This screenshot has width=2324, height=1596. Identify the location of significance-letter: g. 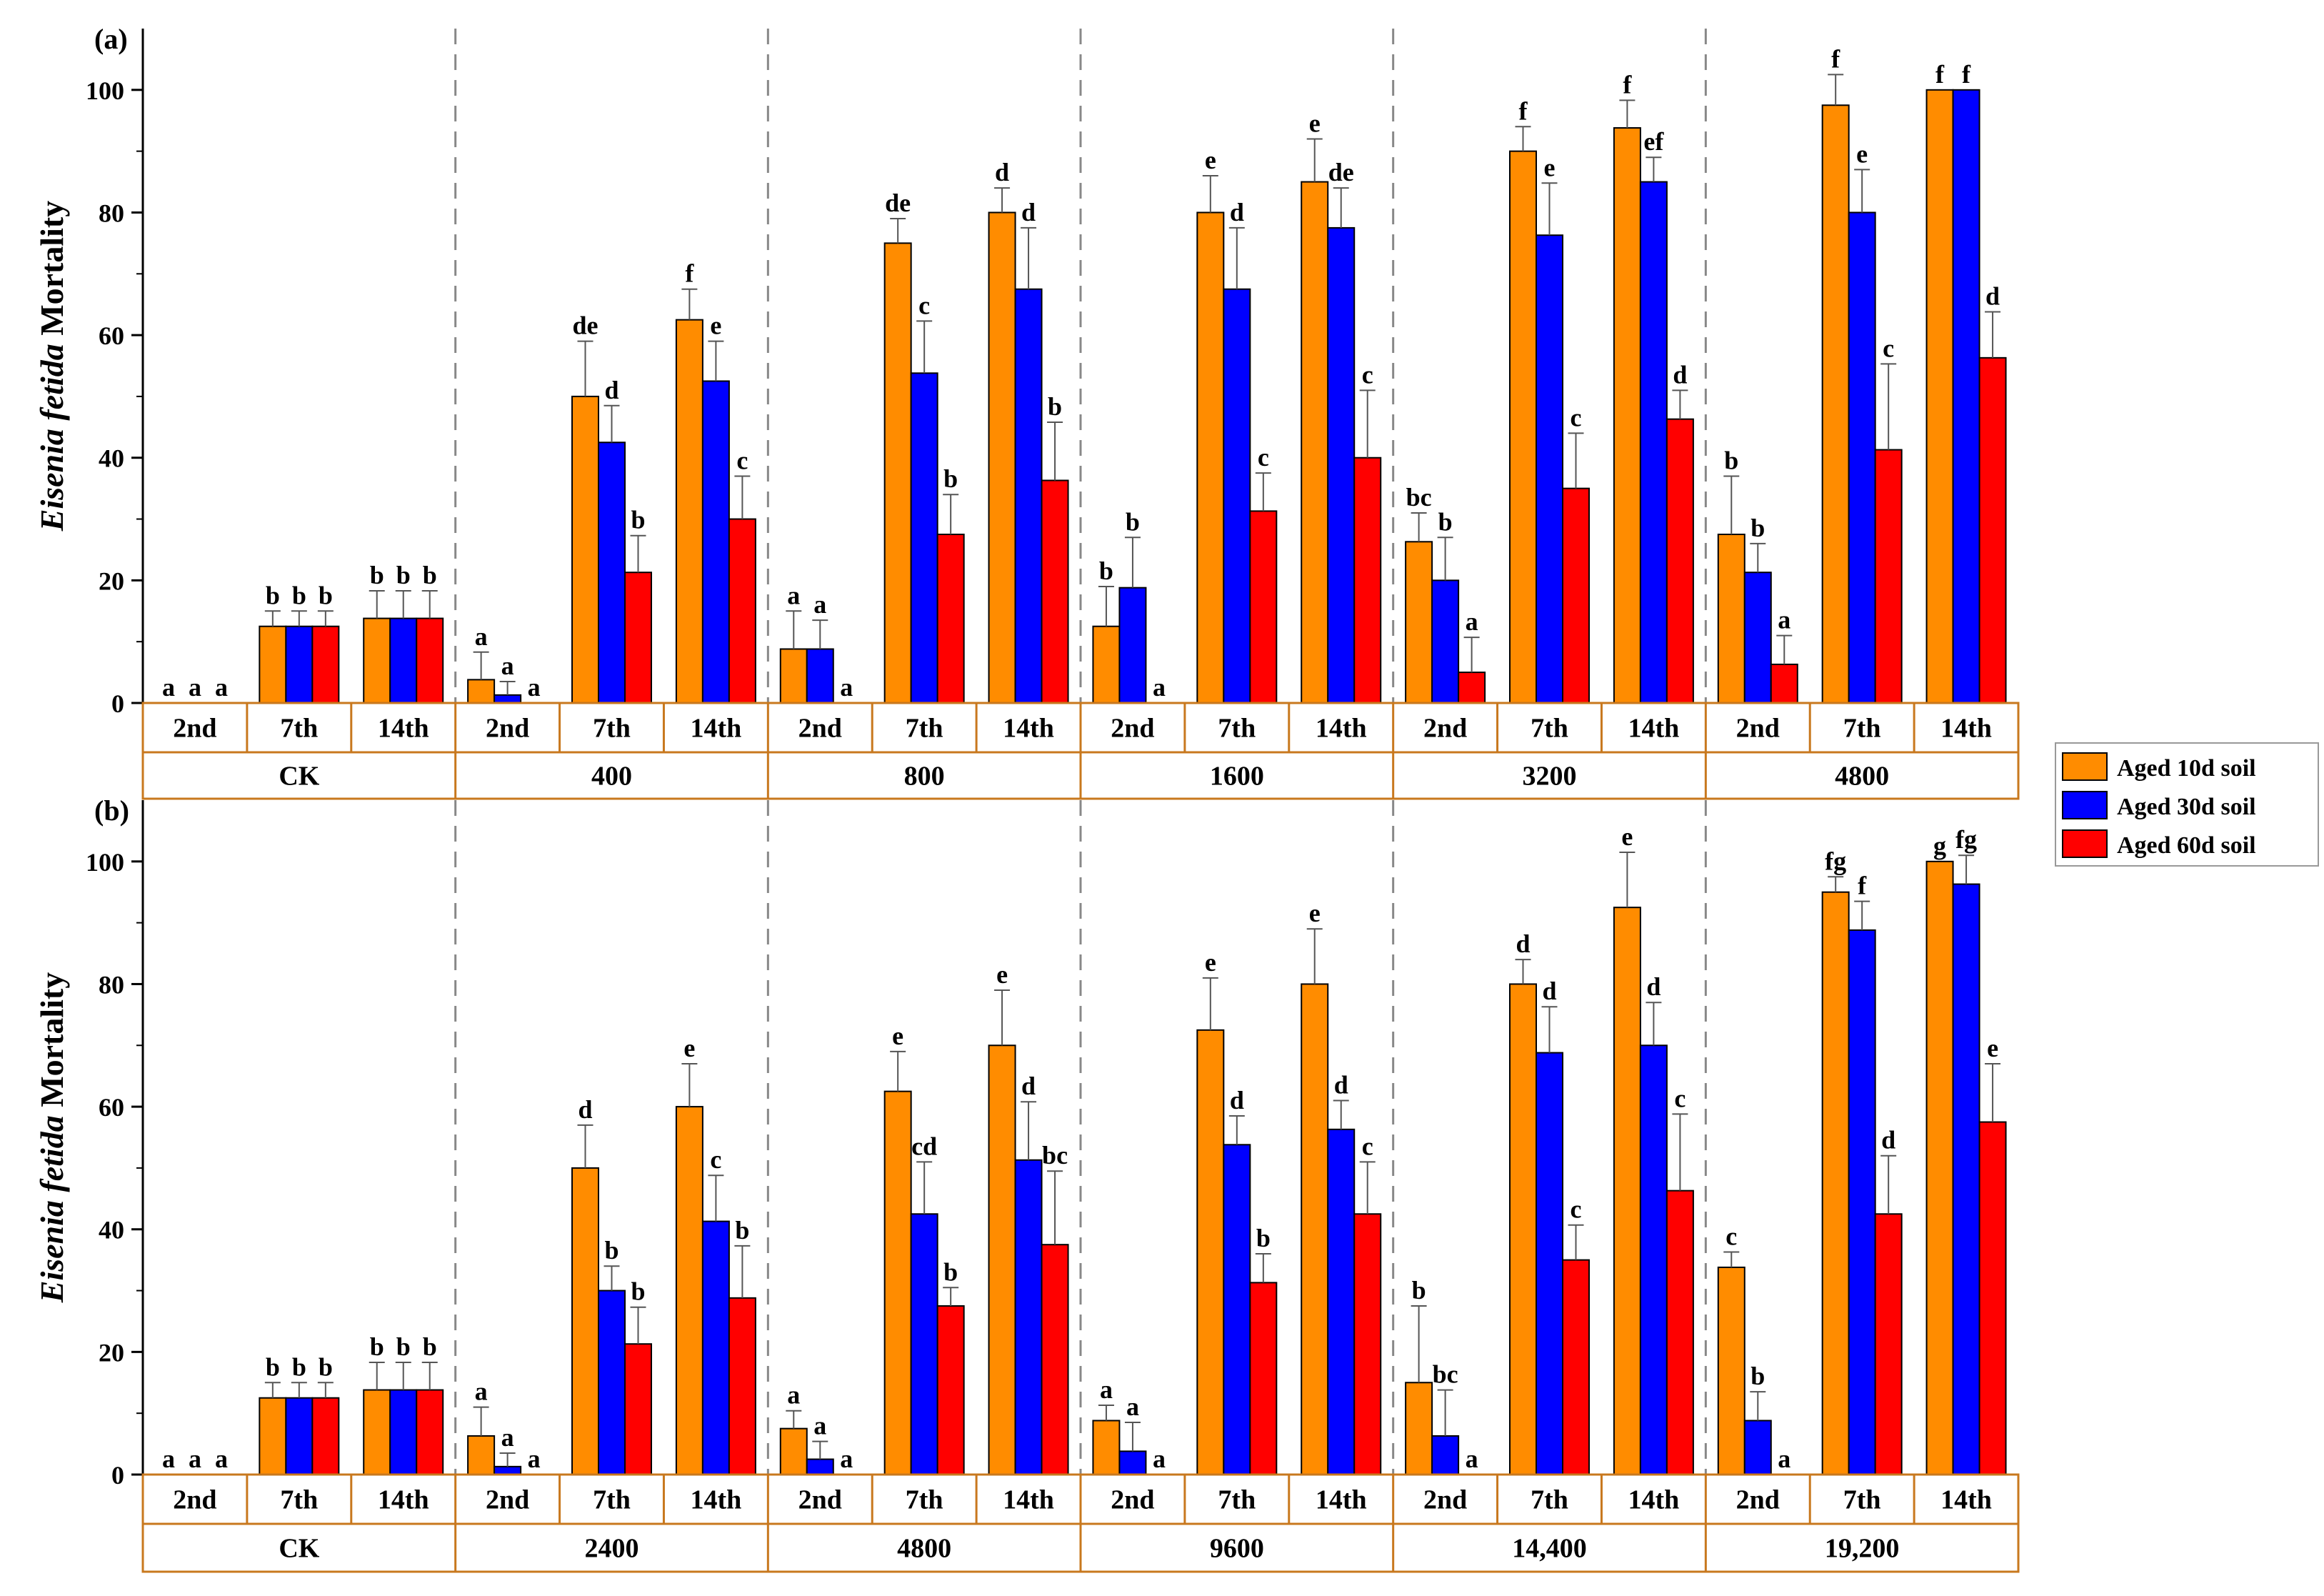
(1939, 846).